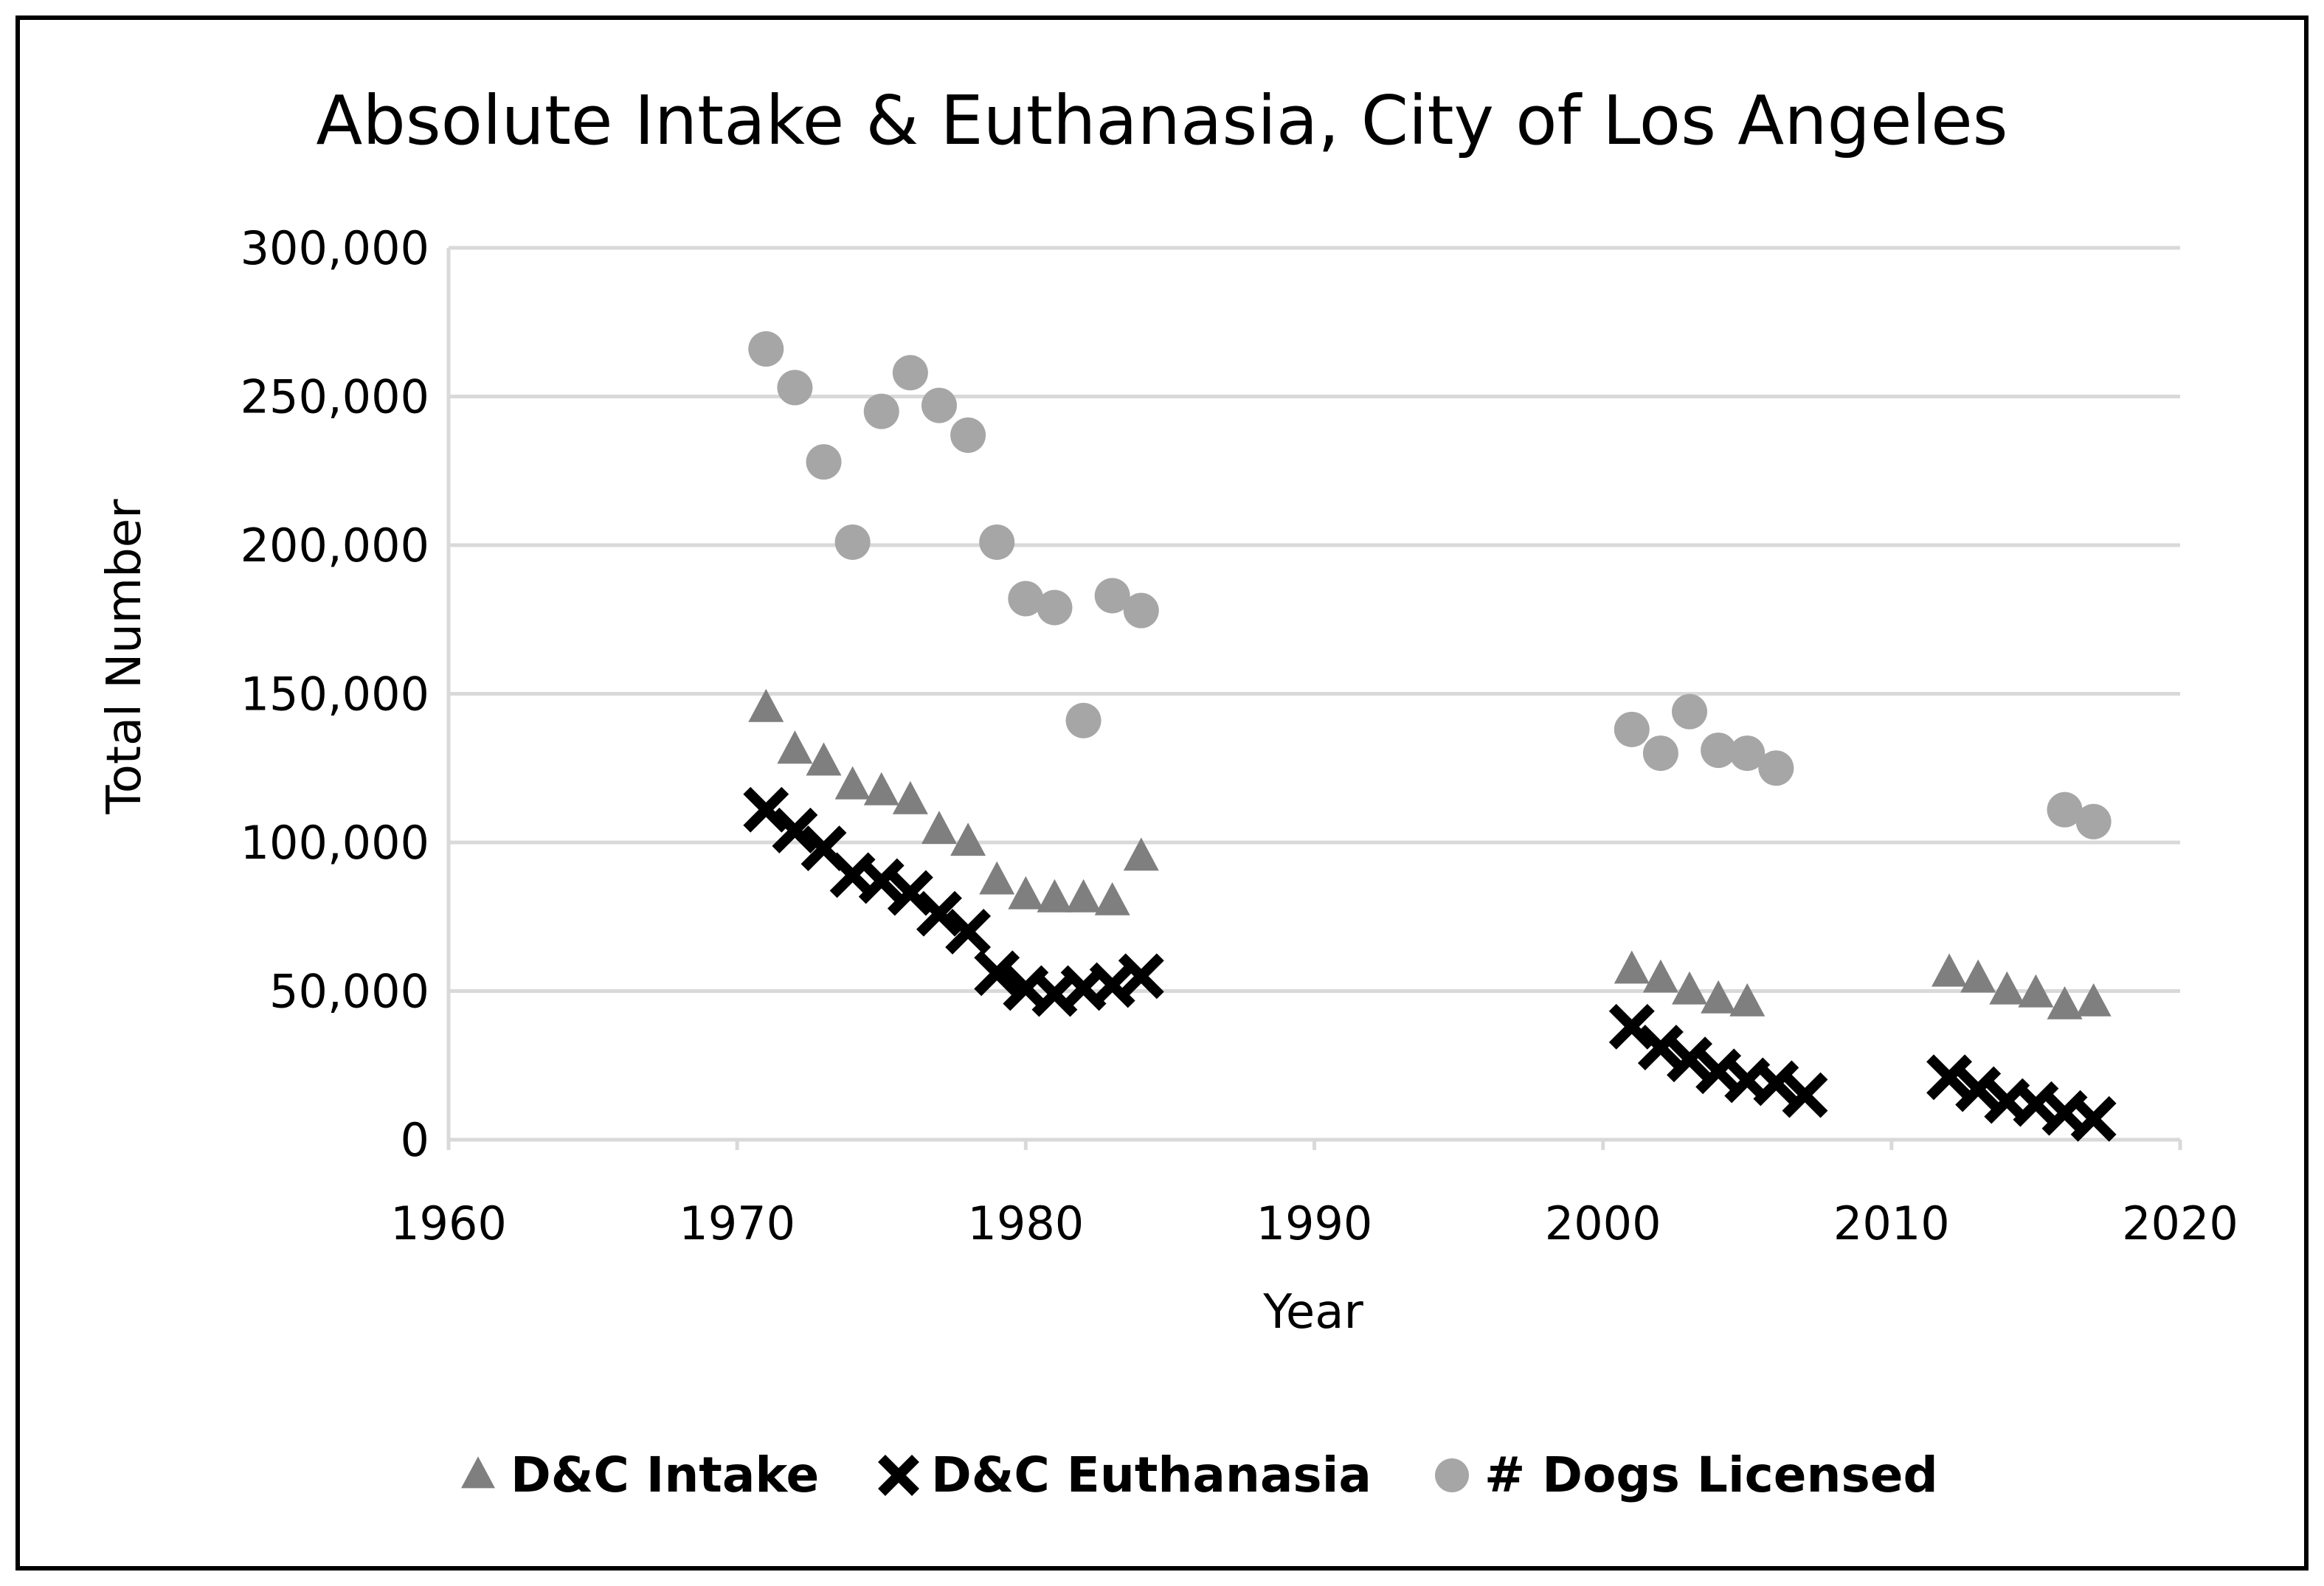 The height and width of the screenshot is (1586, 2324). Describe the element at coordinates (335, 248) in the screenshot. I see `y-tick-label: 300,000` at that location.